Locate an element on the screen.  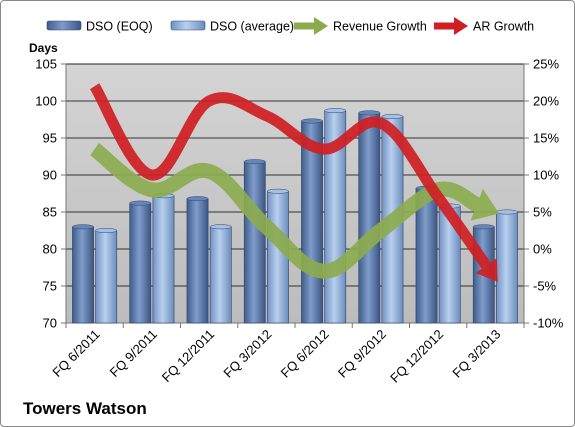
legend-item: Revenue Growth is located at coordinates (360, 26).